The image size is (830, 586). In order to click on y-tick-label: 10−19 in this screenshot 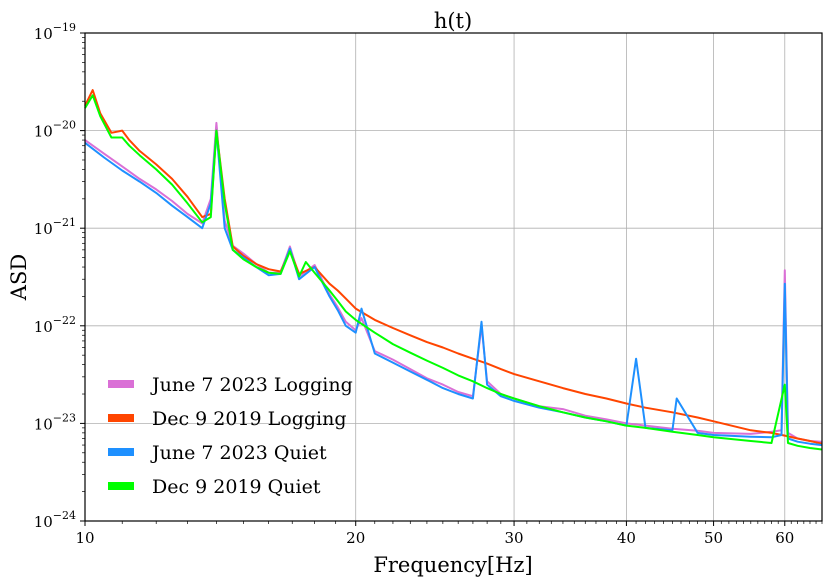, I will do `click(55, 32)`.